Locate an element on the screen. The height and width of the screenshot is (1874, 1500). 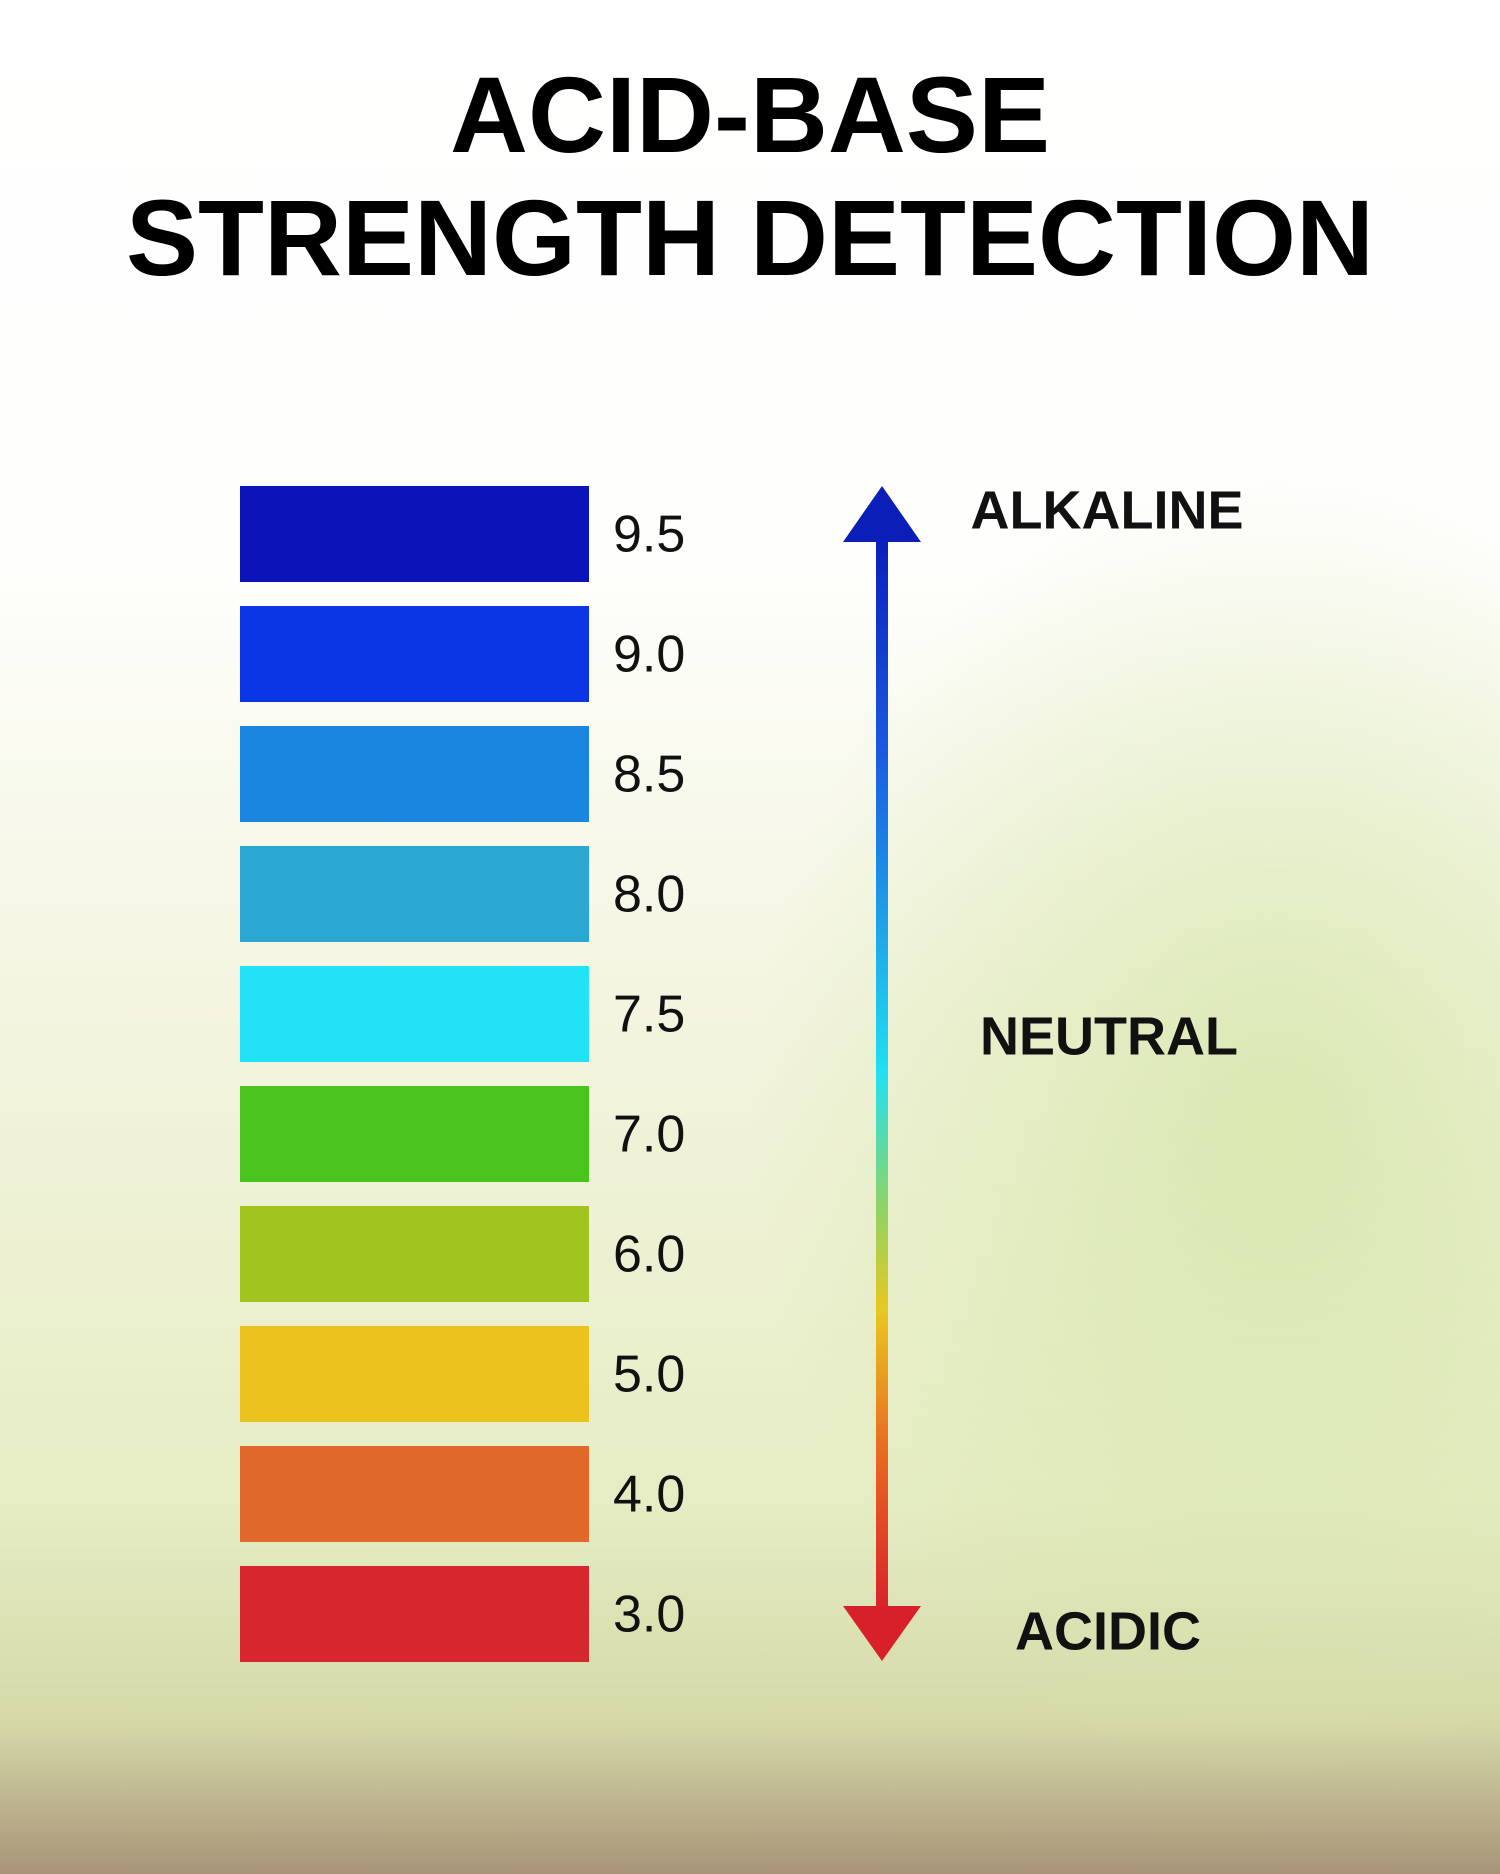
arrow-head-up is located at coordinates (882, 514).